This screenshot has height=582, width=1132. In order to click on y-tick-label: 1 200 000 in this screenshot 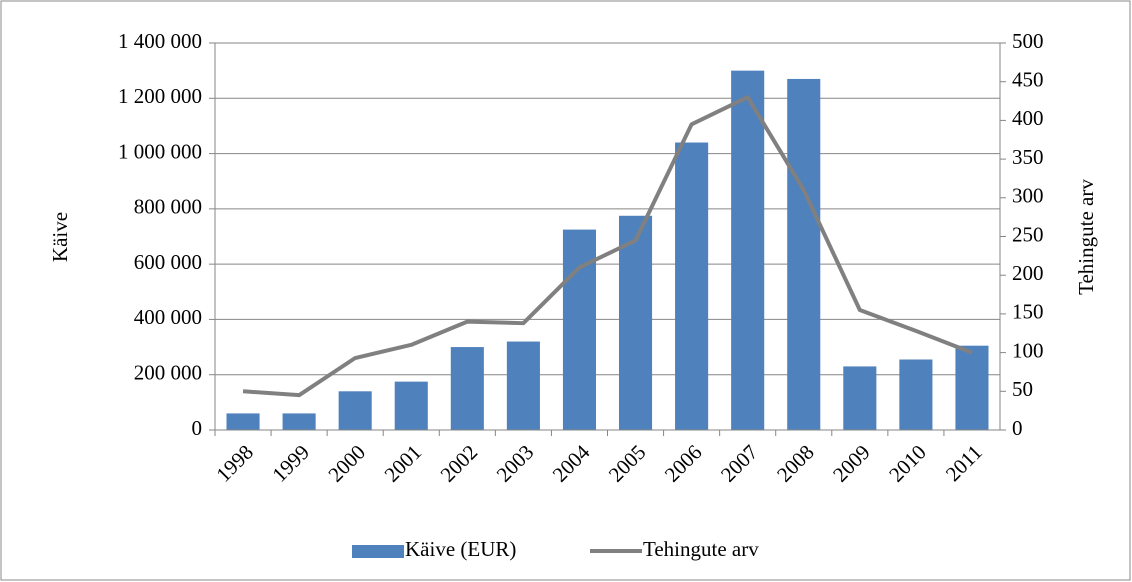, I will do `click(160, 96)`.